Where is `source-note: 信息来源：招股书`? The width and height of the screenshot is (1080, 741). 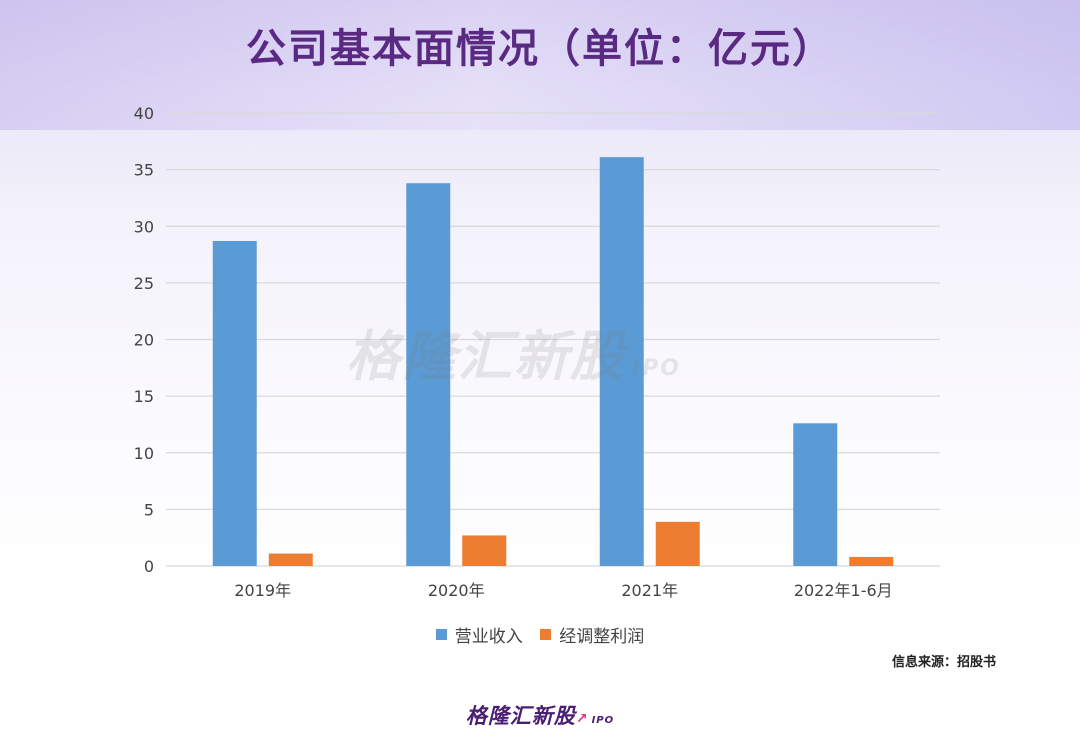
source-note: 信息来源：招股书 is located at coordinates (943, 662).